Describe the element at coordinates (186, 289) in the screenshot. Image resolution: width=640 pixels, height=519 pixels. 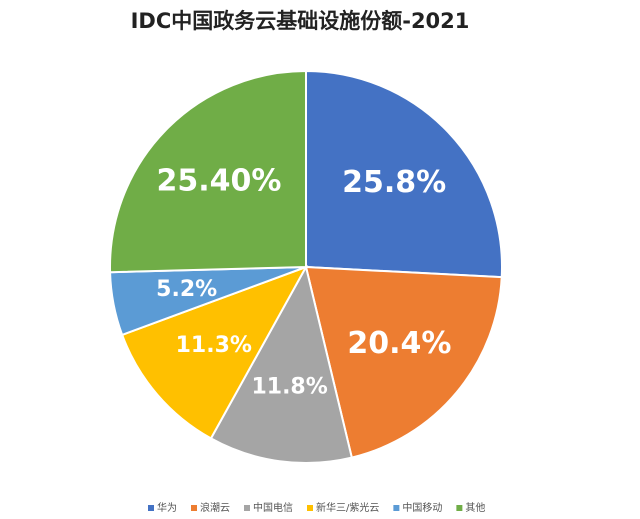
I see `data-label: 5.2%` at that location.